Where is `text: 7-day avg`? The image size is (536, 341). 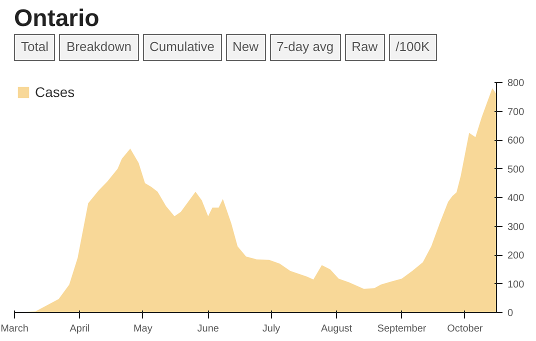 text: 7-day avg is located at coordinates (305, 47).